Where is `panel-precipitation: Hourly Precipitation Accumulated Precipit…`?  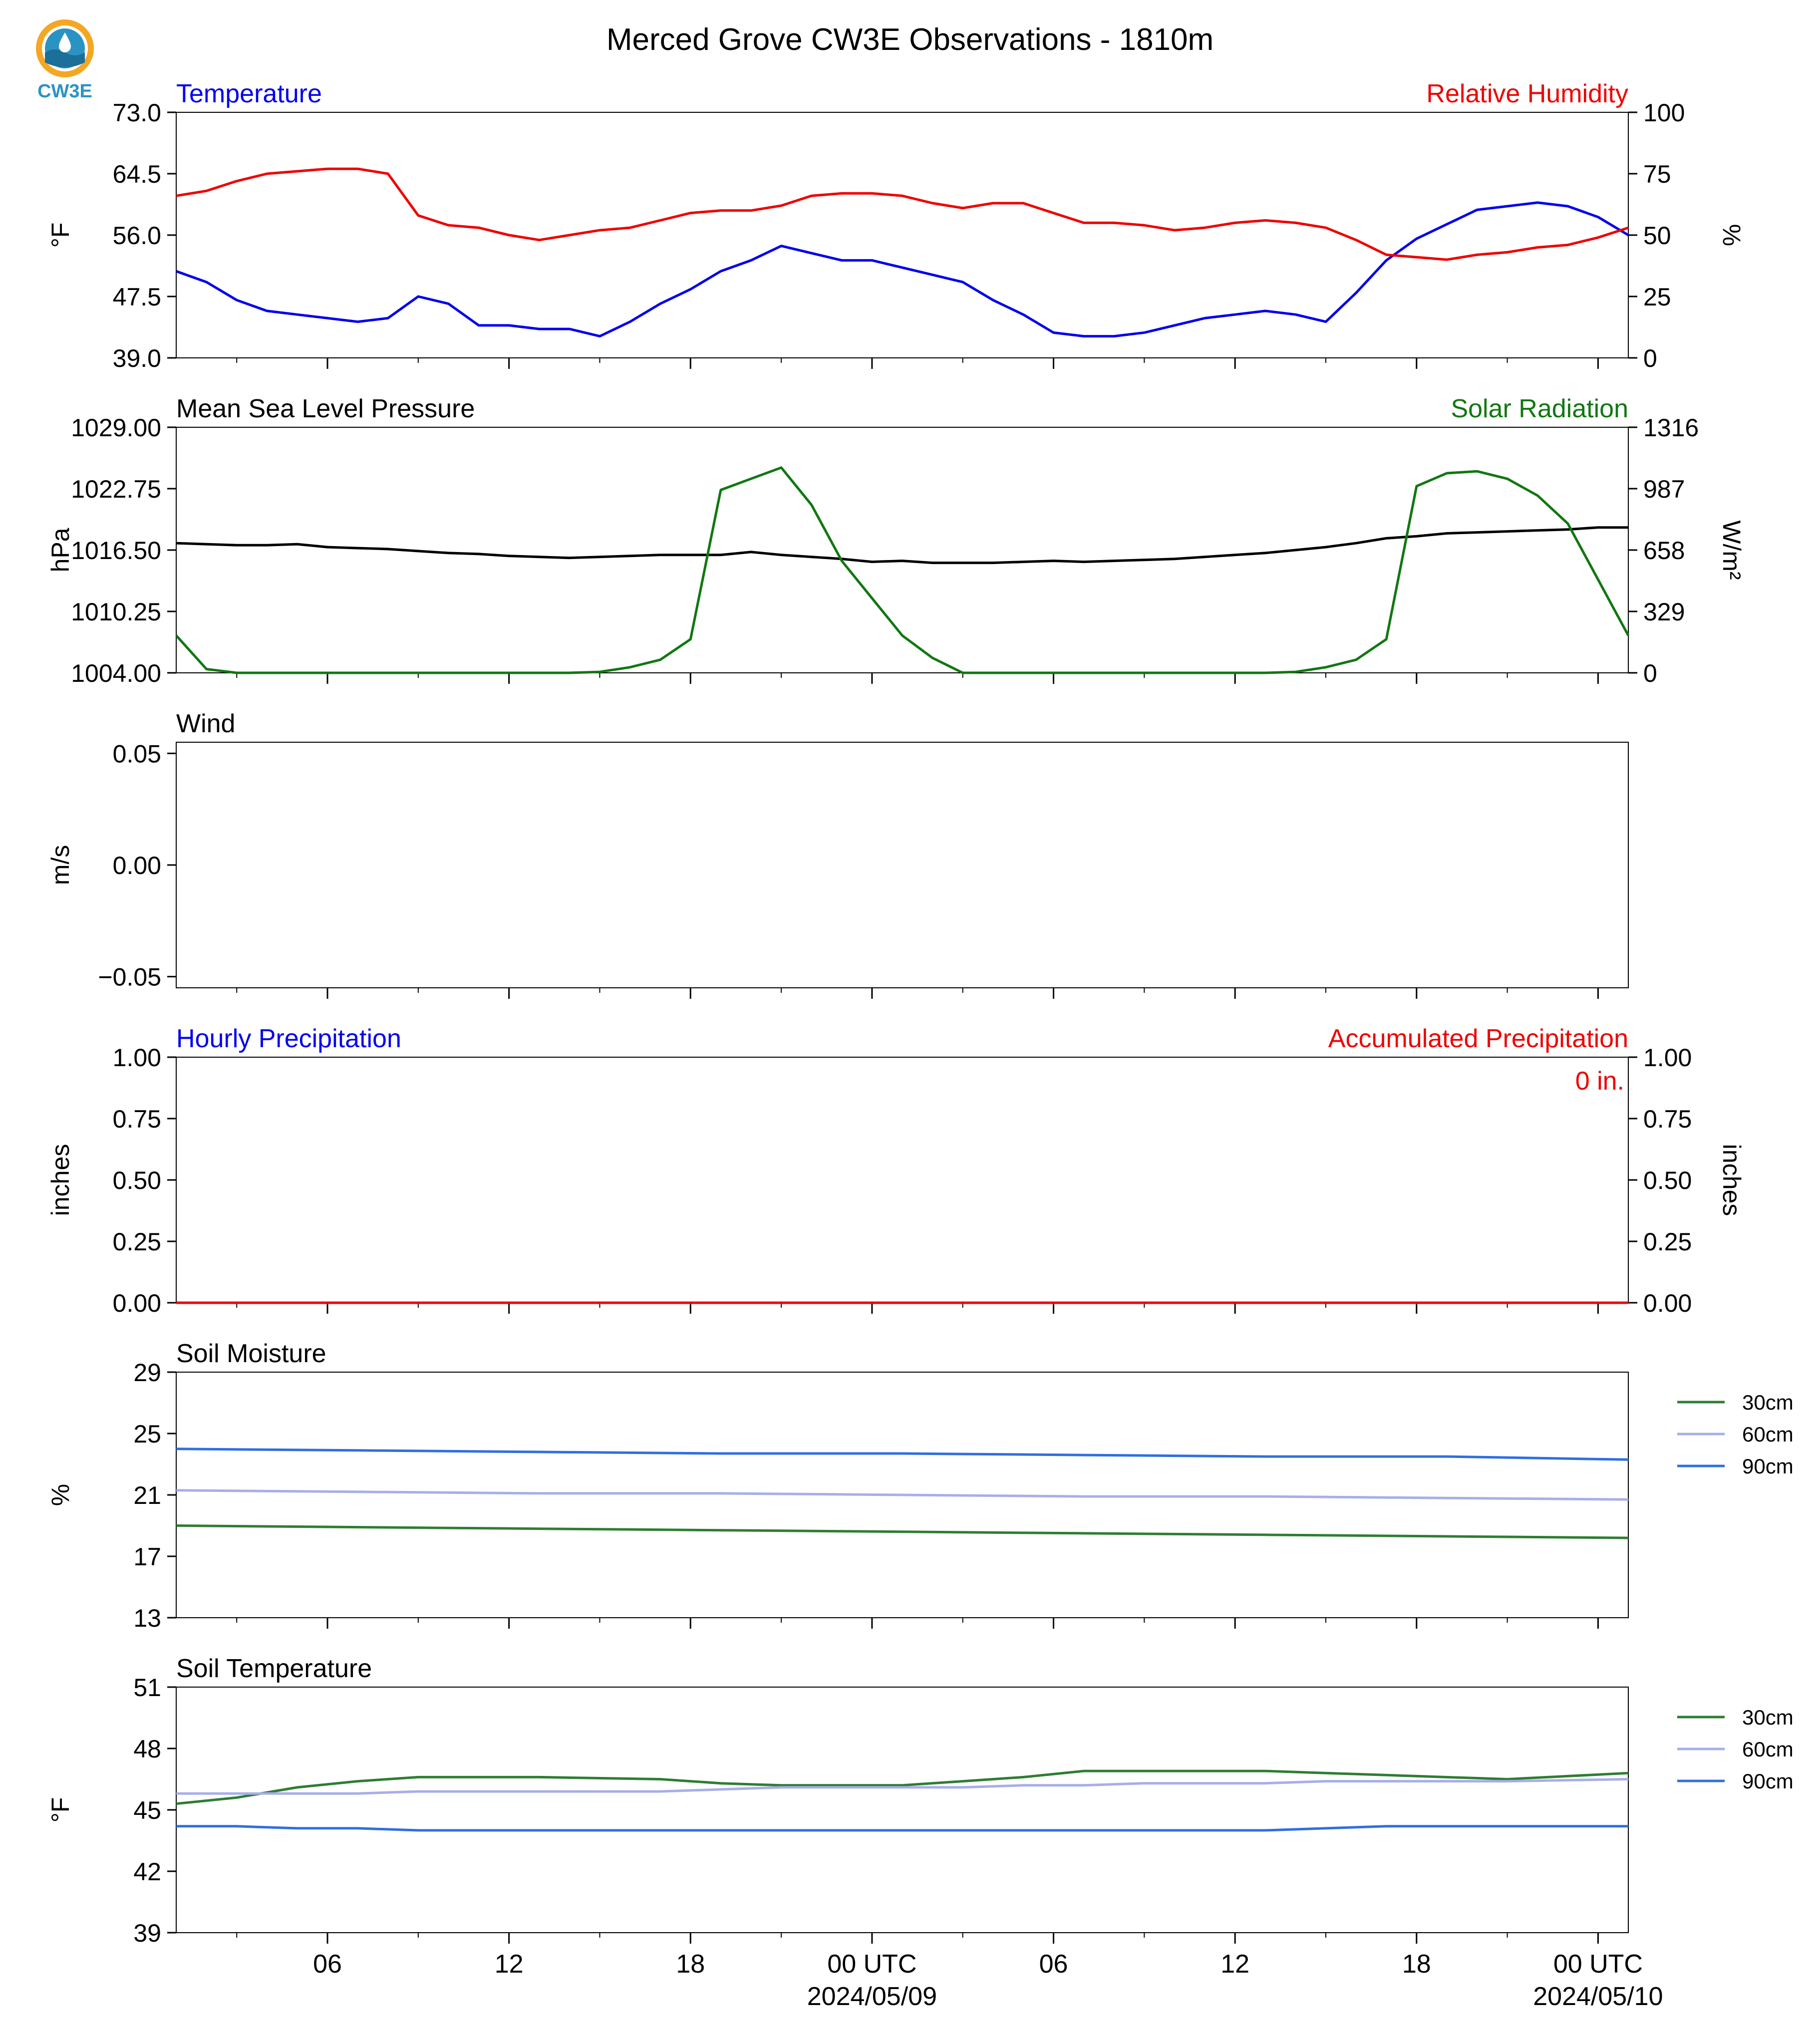
panel-precipitation: Hourly Precipitation Accumulated Precipit… is located at coordinates (896, 1170).